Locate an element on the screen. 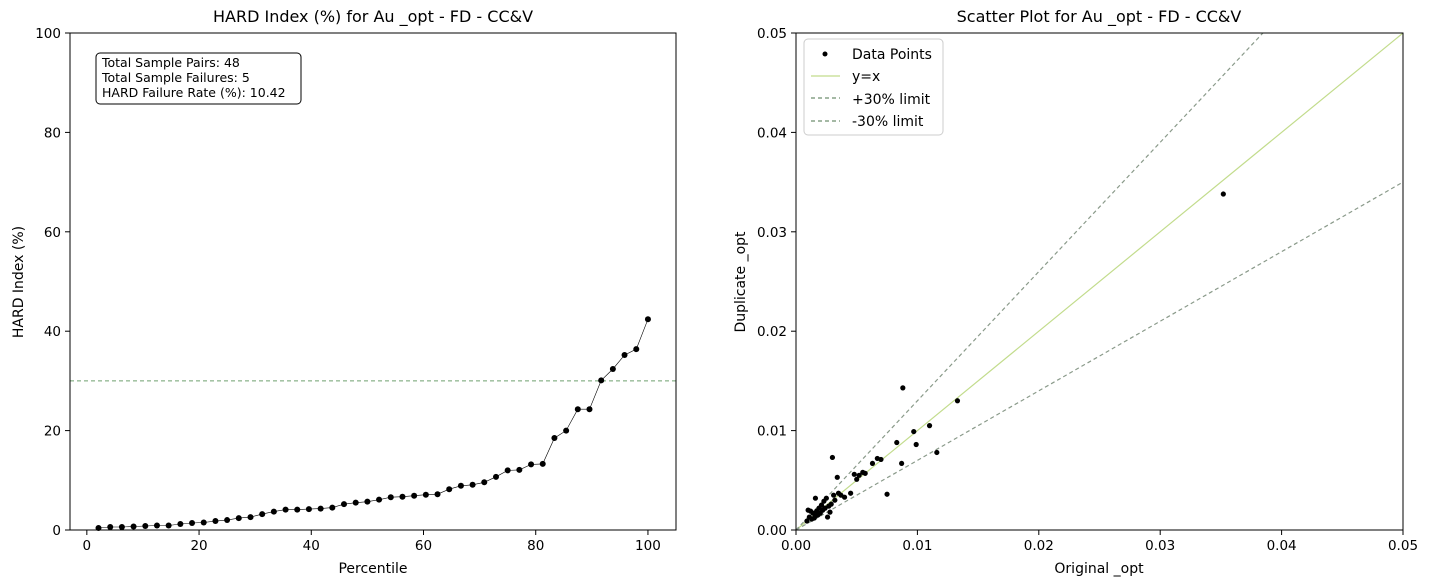 The width and height of the screenshot is (1430, 587). right-y-tick-label: 0.03 is located at coordinates (772, 233).